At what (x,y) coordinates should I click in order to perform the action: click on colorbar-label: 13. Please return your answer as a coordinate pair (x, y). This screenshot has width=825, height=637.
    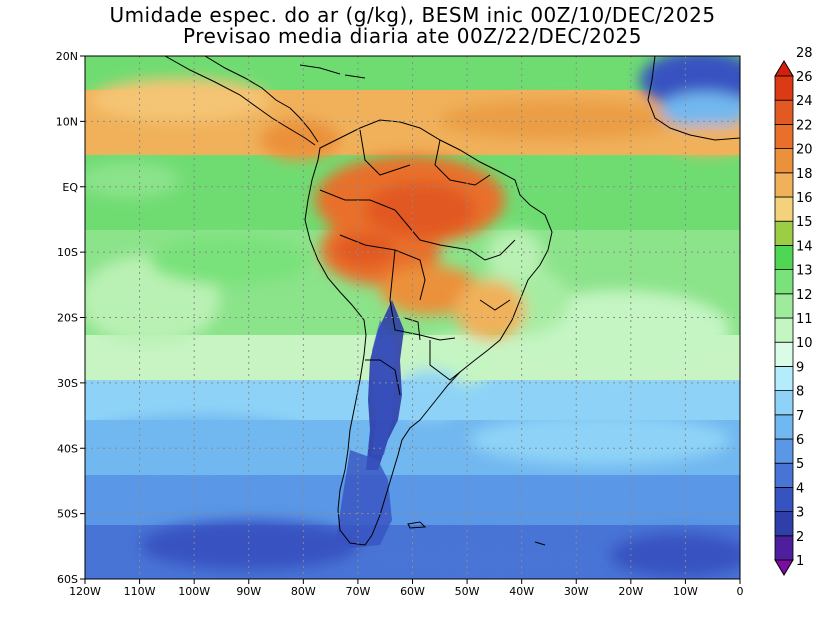
    Looking at the image, I should click on (804, 271).